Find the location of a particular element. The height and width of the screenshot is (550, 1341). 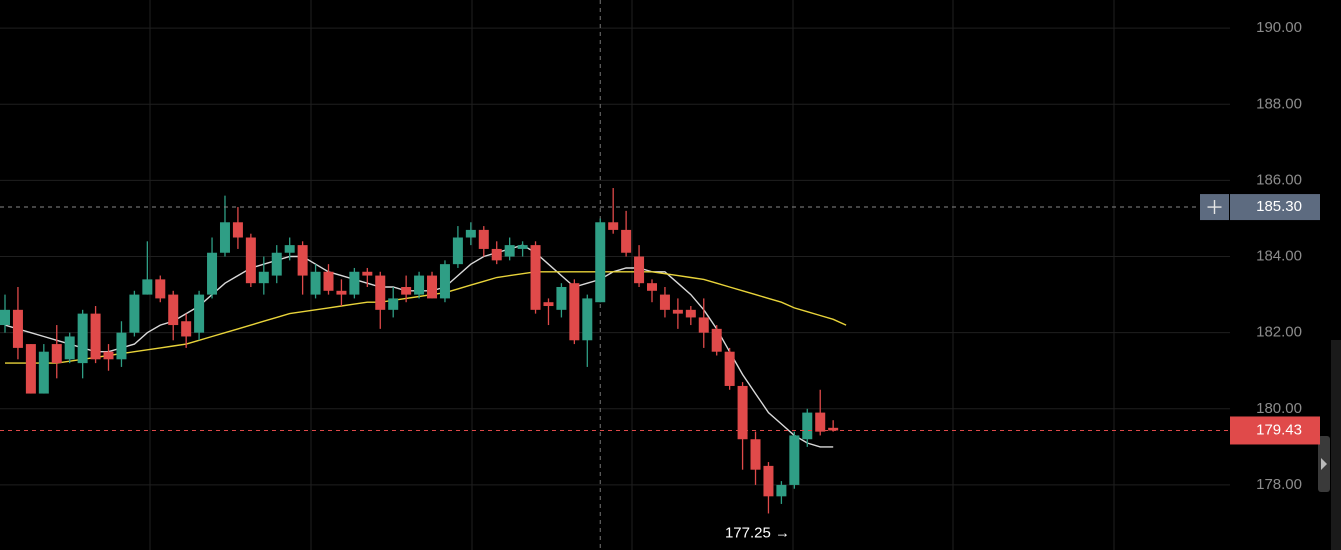

low-annotation: 177.25 → is located at coordinates (757, 532).